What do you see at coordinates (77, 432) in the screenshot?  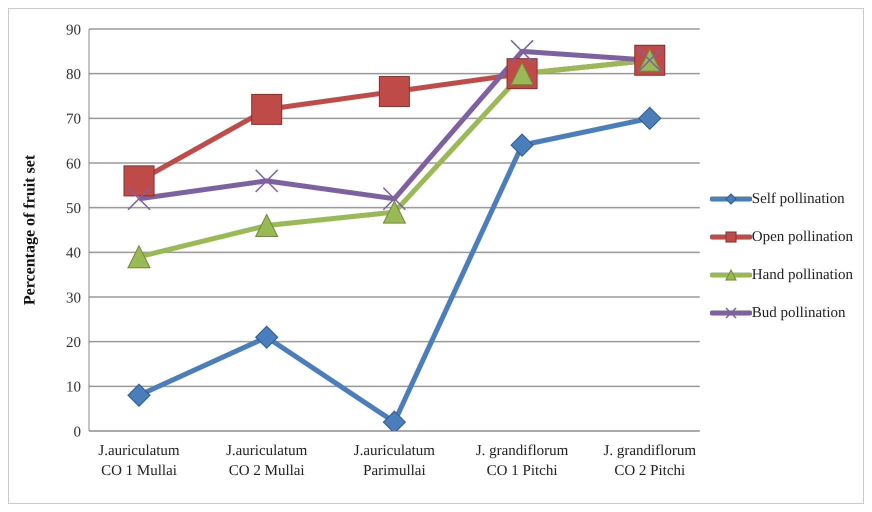 I see `y-tick-label: 0` at bounding box center [77, 432].